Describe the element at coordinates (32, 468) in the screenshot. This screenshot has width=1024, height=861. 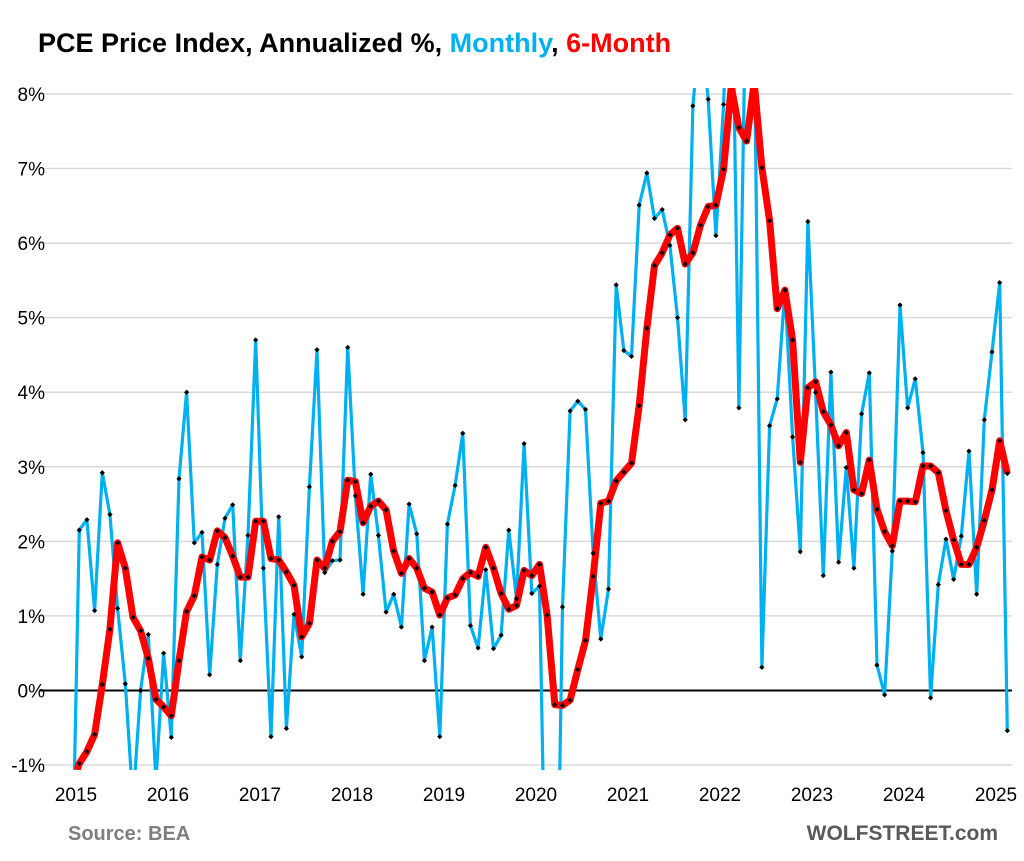
I see `y-tick-label: 3%` at that location.